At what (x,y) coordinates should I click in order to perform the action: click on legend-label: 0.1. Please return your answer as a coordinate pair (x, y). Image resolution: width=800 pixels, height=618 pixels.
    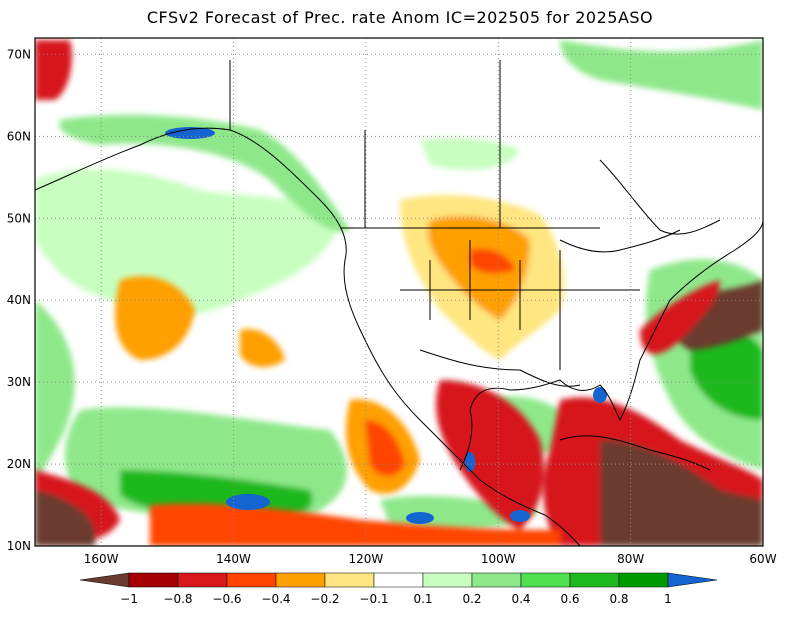
    Looking at the image, I should click on (422, 599).